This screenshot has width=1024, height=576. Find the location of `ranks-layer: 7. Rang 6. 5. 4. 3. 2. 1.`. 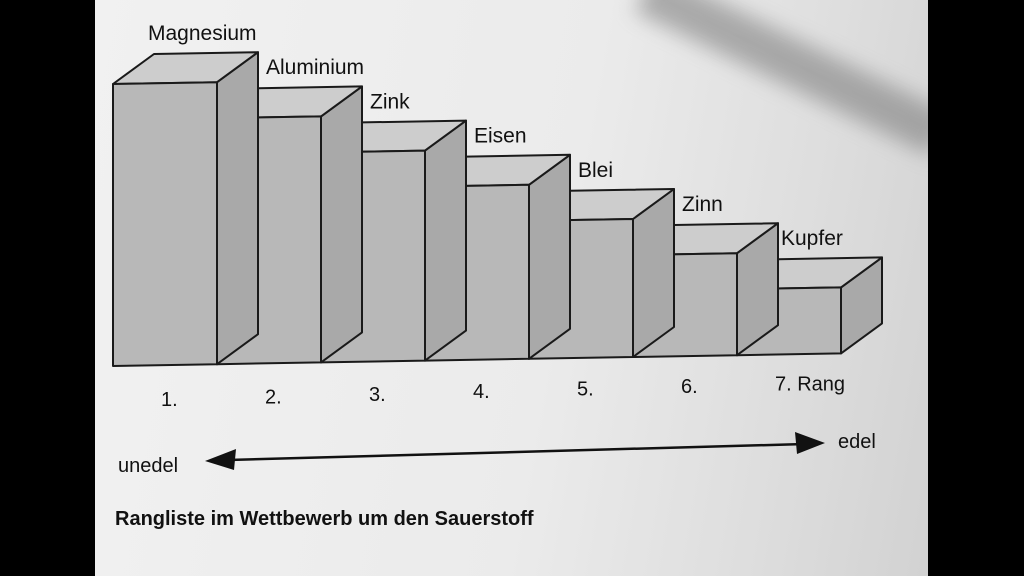

ranks-layer: 7. Rang 6. 5. 4. 3. 2. 1. is located at coordinates (503, 392).